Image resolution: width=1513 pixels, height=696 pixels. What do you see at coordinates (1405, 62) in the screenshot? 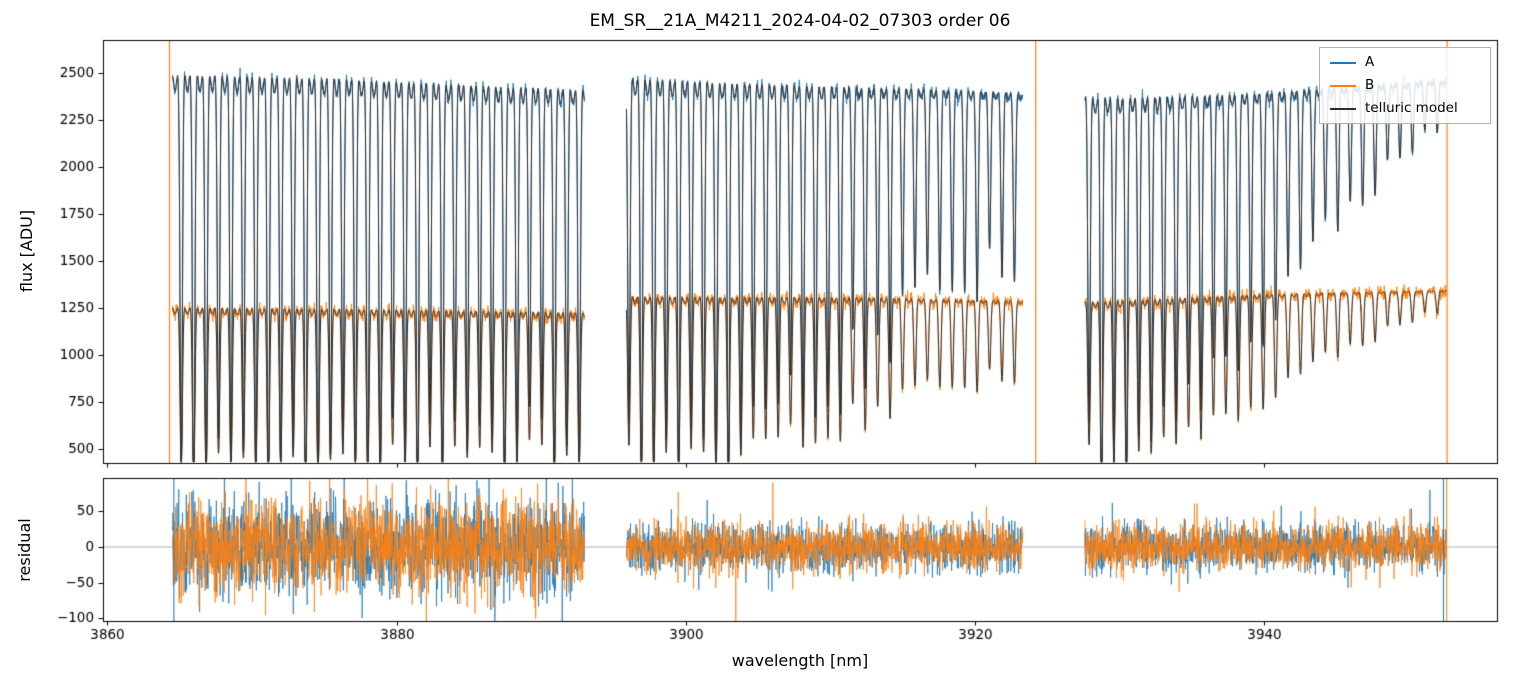
I see `legend-entry-a: A` at bounding box center [1405, 62].